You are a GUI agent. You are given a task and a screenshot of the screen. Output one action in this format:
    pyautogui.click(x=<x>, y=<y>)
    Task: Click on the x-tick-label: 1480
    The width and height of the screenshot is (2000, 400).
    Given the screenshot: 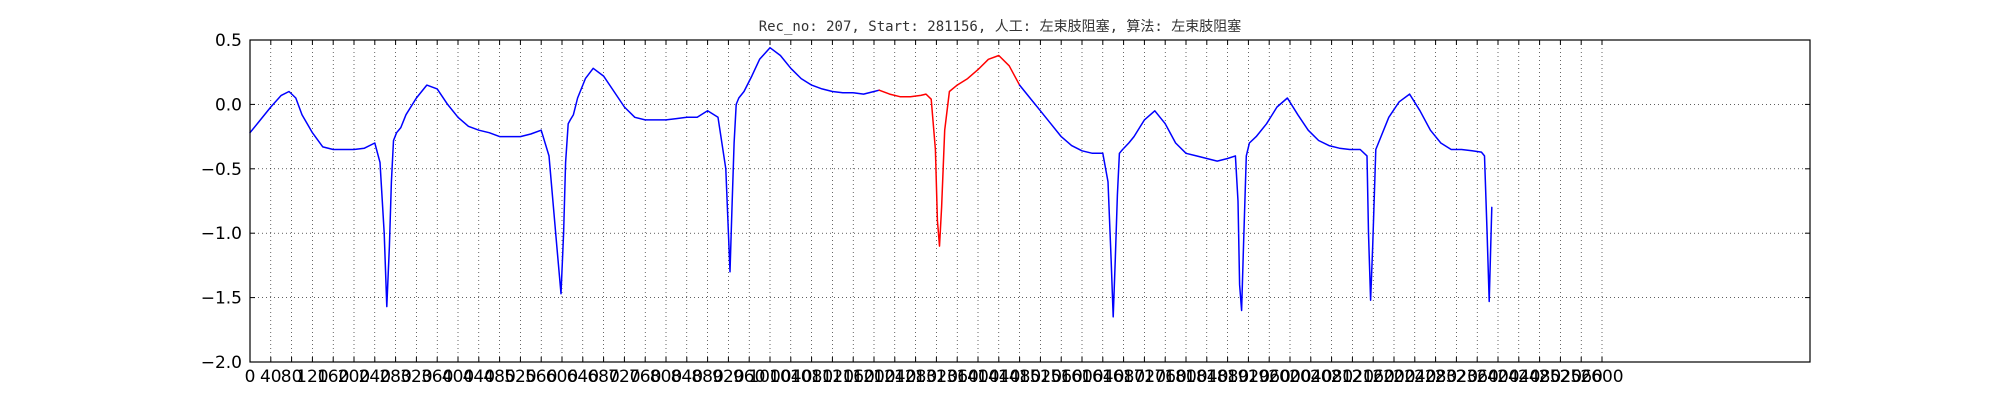 What is the action you would take?
    pyautogui.click(x=1019, y=377)
    